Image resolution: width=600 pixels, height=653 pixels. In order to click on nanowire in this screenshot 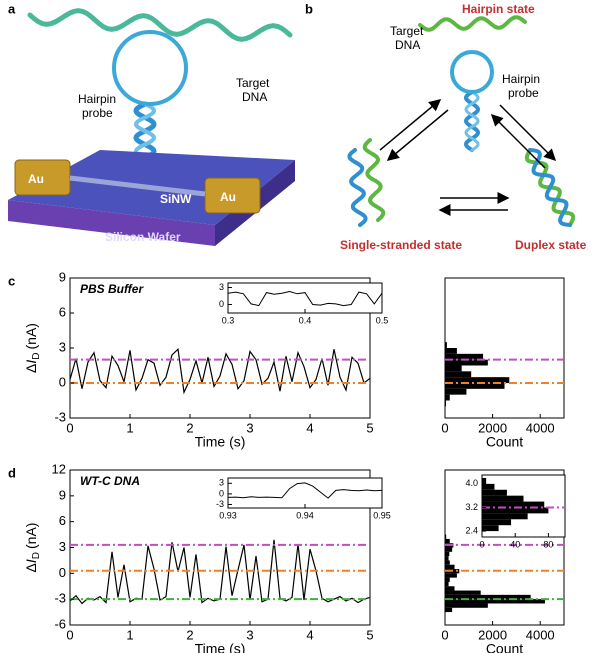, I will do `click(137, 186)`.